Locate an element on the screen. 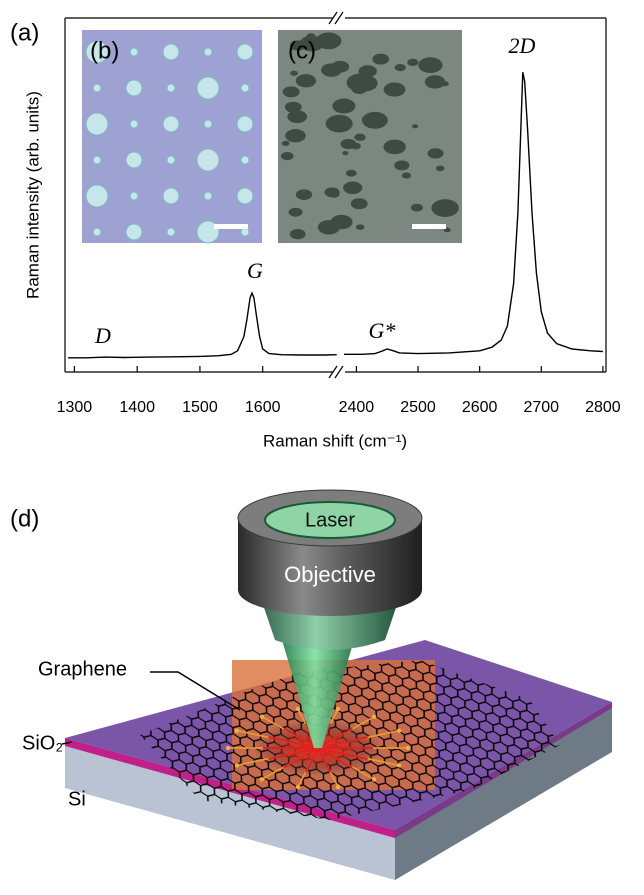 This screenshot has height=895, width=644. panel-label: (c) is located at coordinates (302, 50).